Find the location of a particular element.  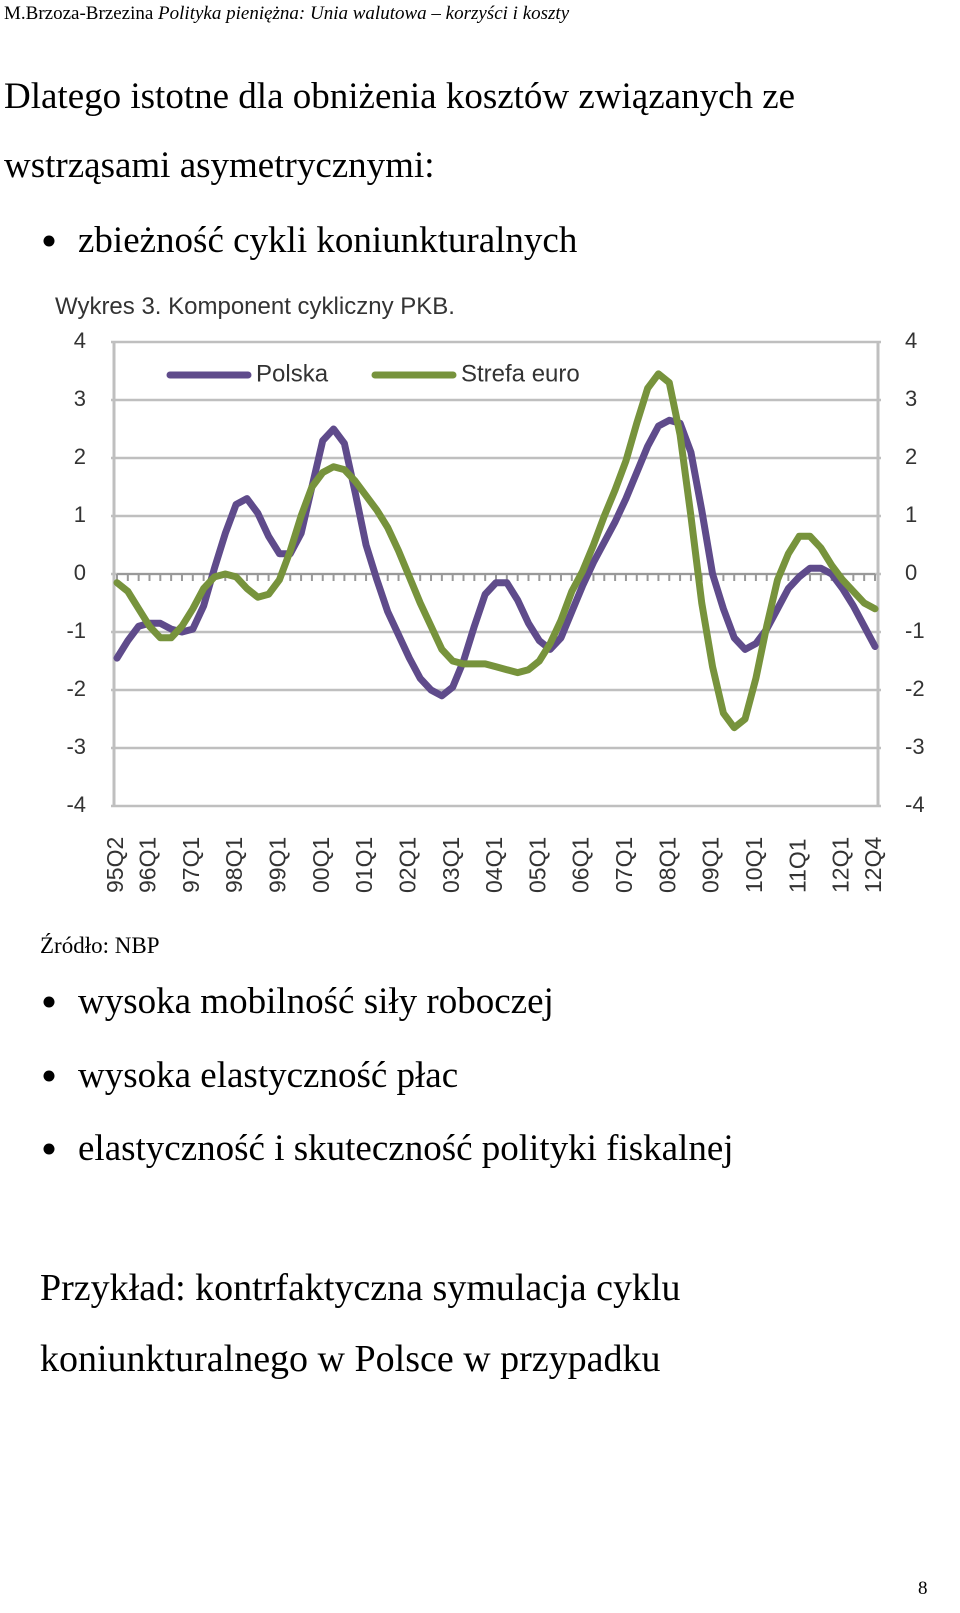

x-tick-label: 99Q1 is located at coordinates (278, 865).